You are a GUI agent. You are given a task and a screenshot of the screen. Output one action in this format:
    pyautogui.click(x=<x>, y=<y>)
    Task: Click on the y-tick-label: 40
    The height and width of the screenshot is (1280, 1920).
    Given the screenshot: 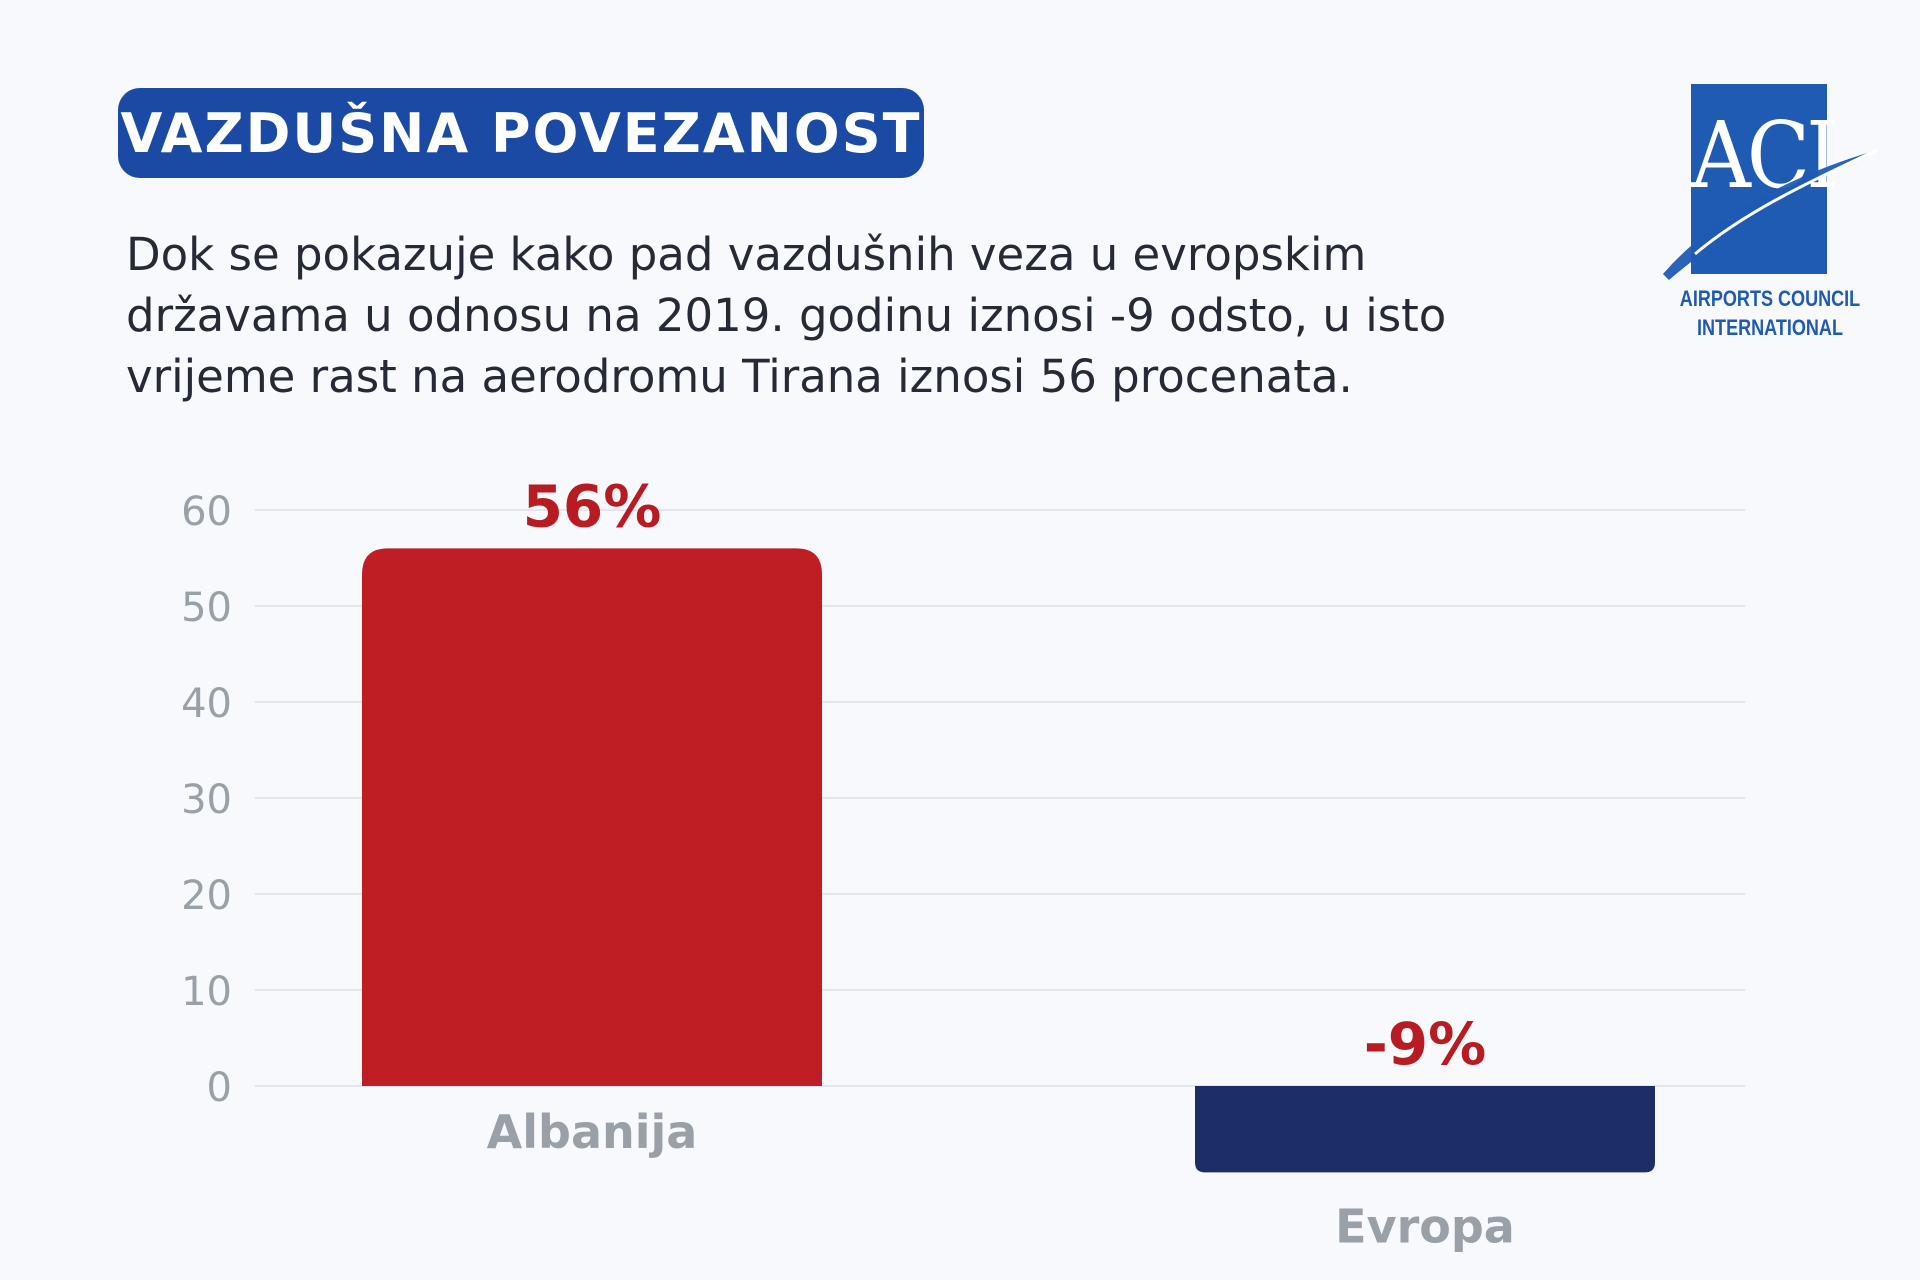 What is the action you would take?
    pyautogui.click(x=206, y=704)
    